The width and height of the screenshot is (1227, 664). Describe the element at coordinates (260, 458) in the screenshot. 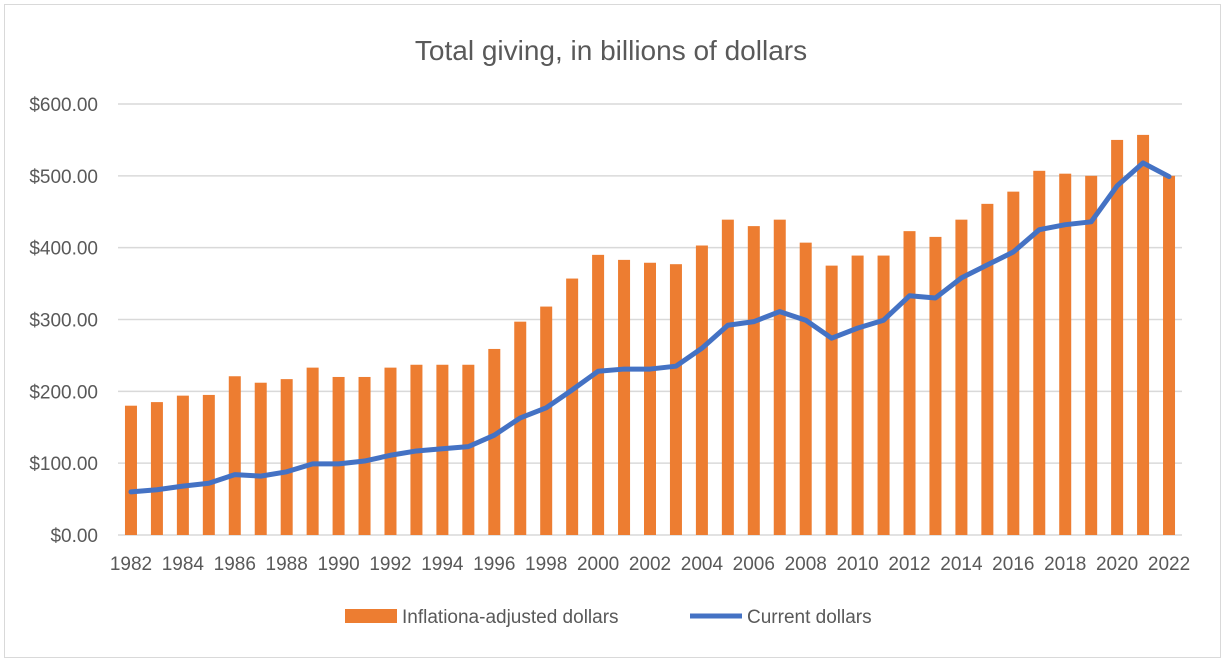

I see `bar-1987` at that location.